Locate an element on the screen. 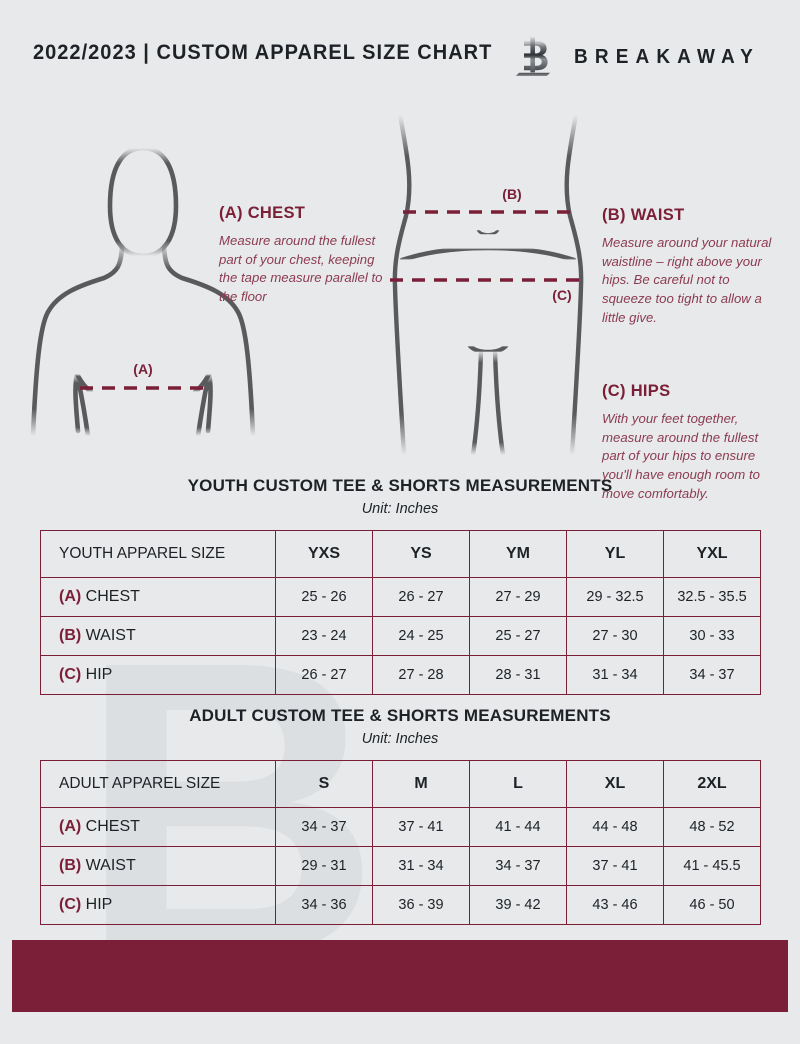  youth-row-hip-label: (C) HIP is located at coordinates (158, 675).